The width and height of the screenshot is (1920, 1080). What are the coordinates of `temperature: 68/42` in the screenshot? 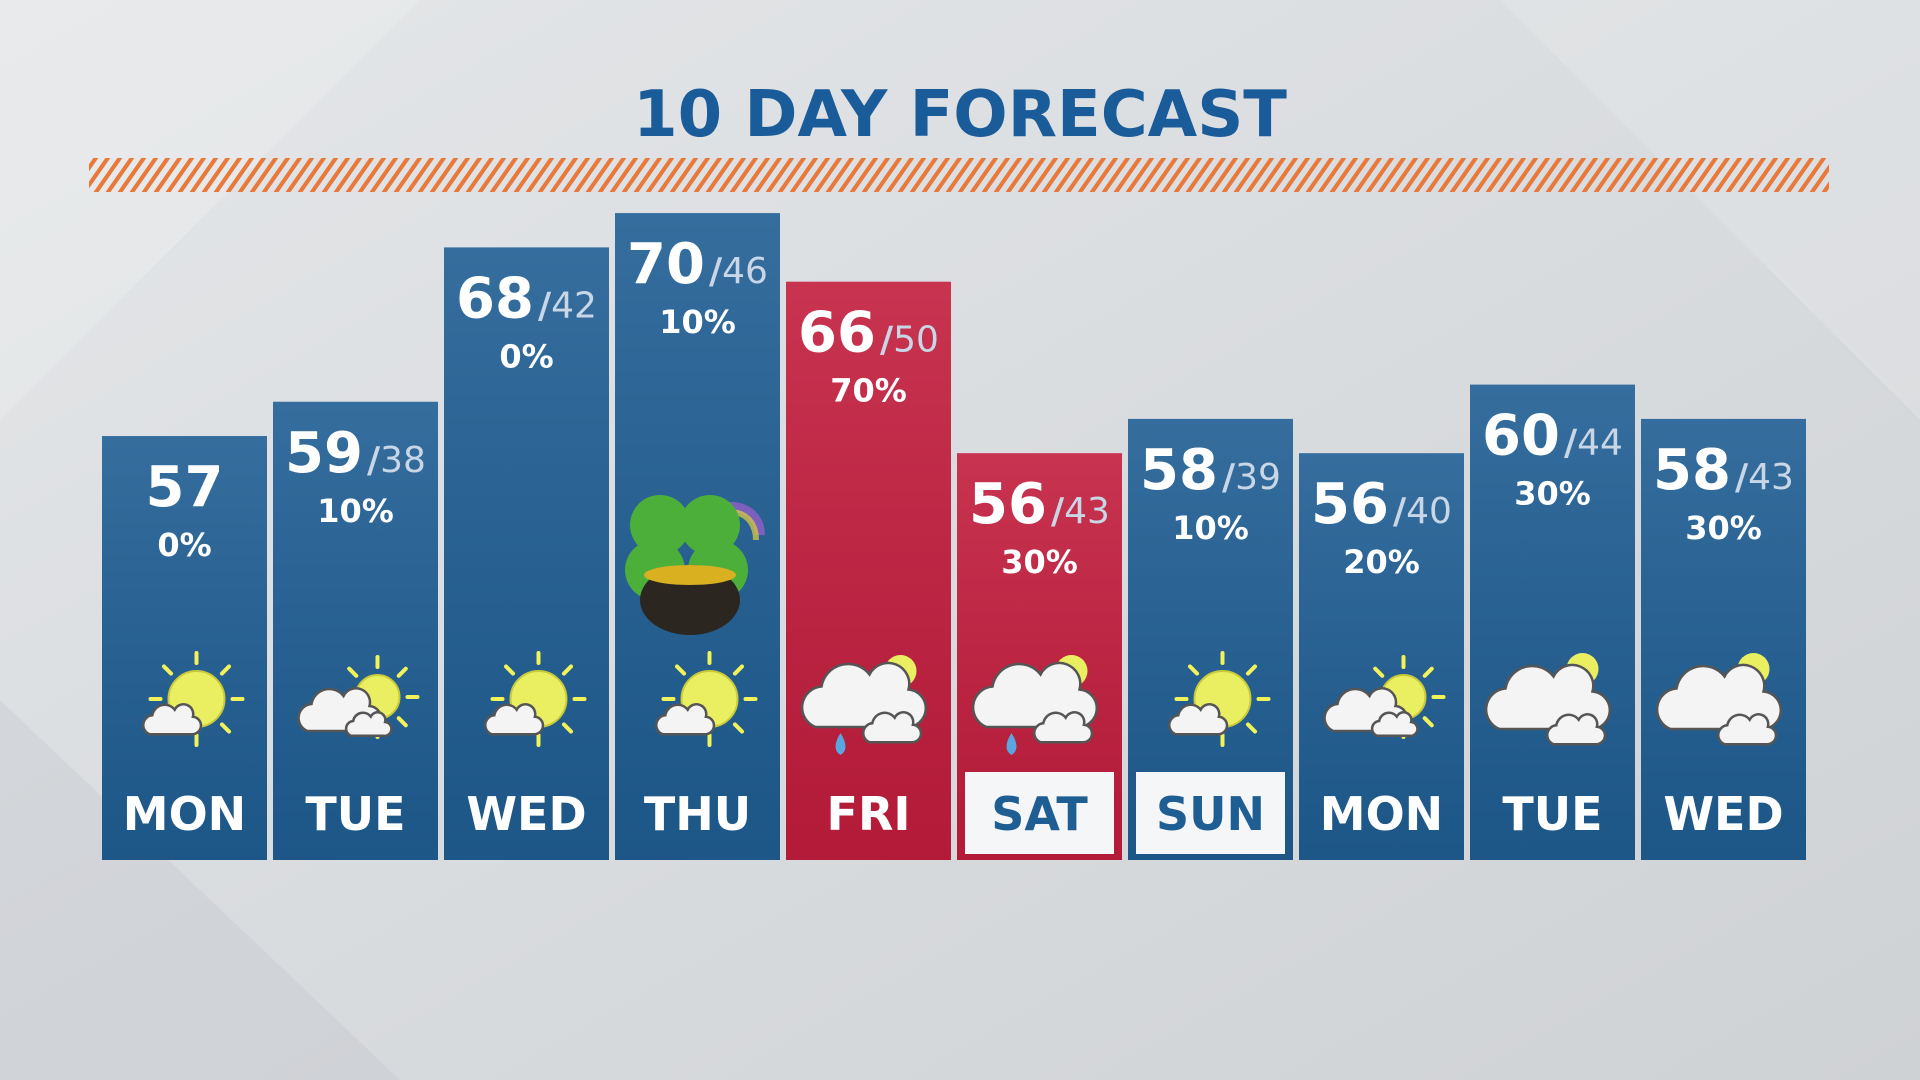 It's located at (526, 298).